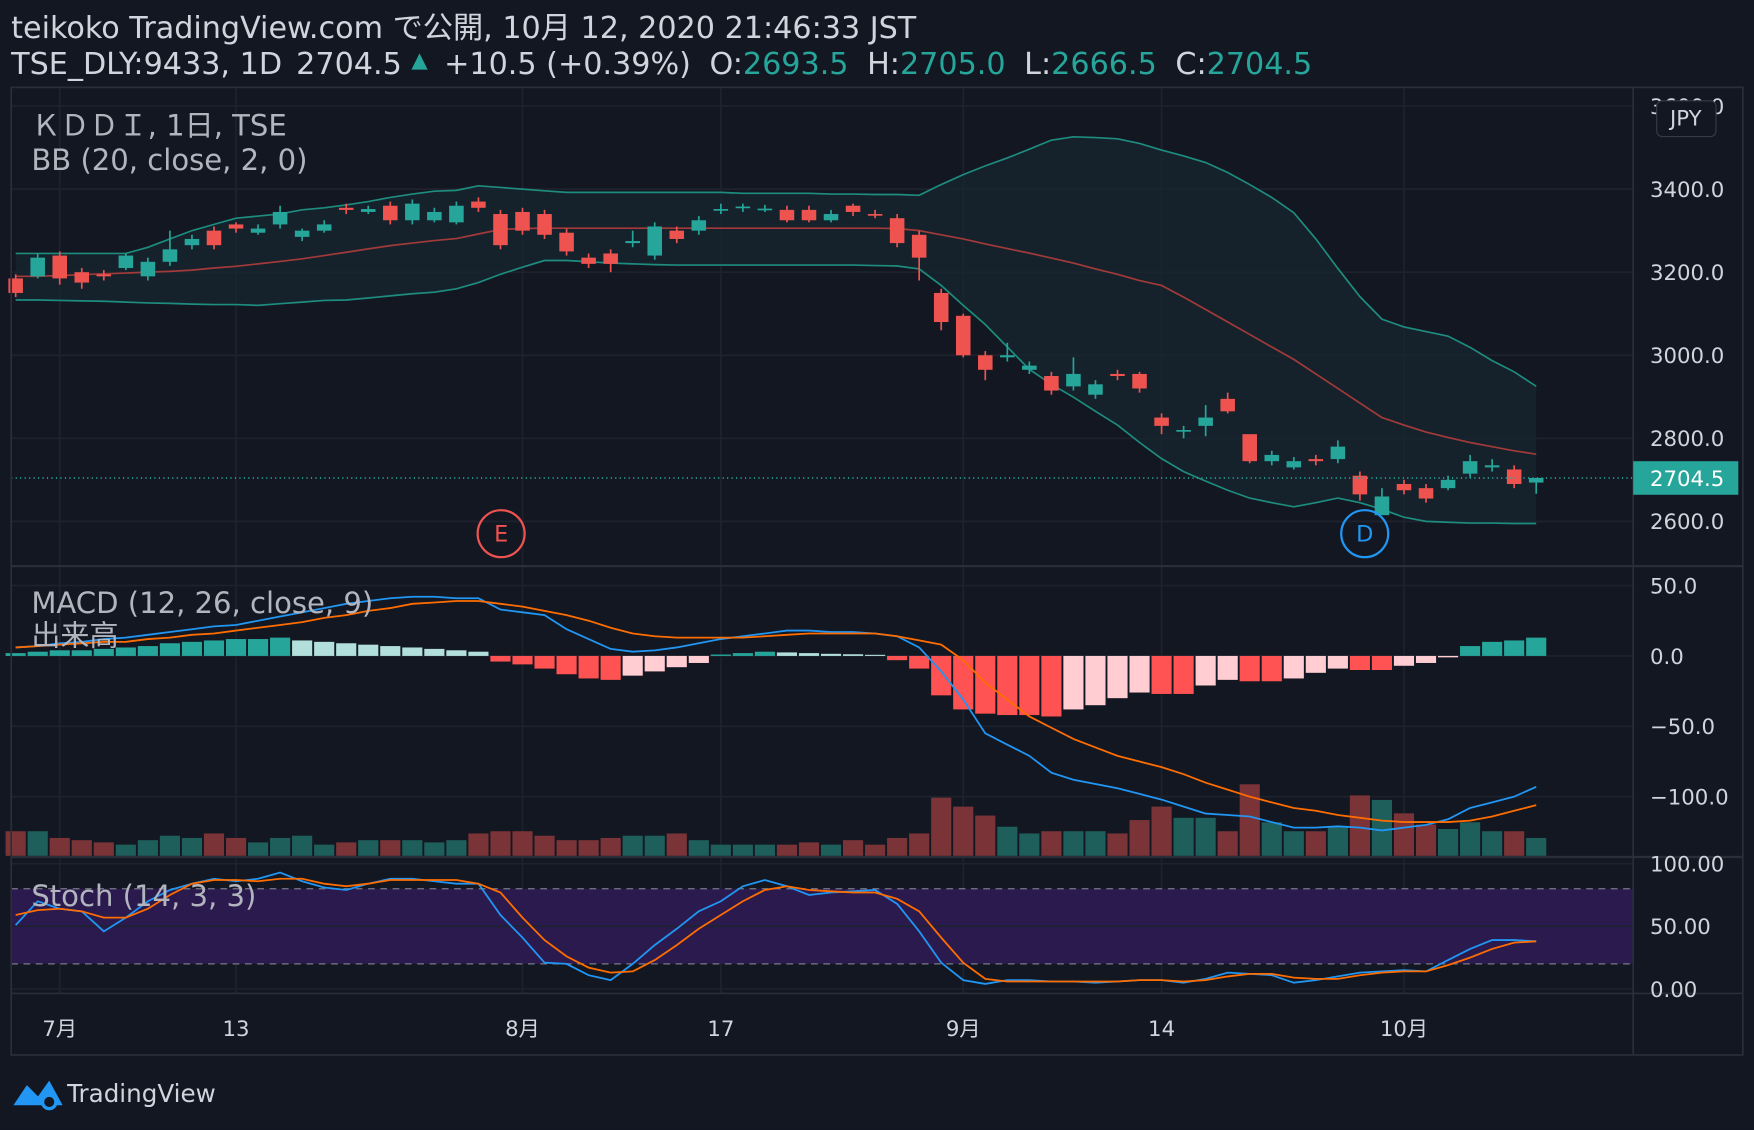 The width and height of the screenshot is (1754, 1130). What do you see at coordinates (349, 64) in the screenshot?
I see `last-price: 2704.5` at bounding box center [349, 64].